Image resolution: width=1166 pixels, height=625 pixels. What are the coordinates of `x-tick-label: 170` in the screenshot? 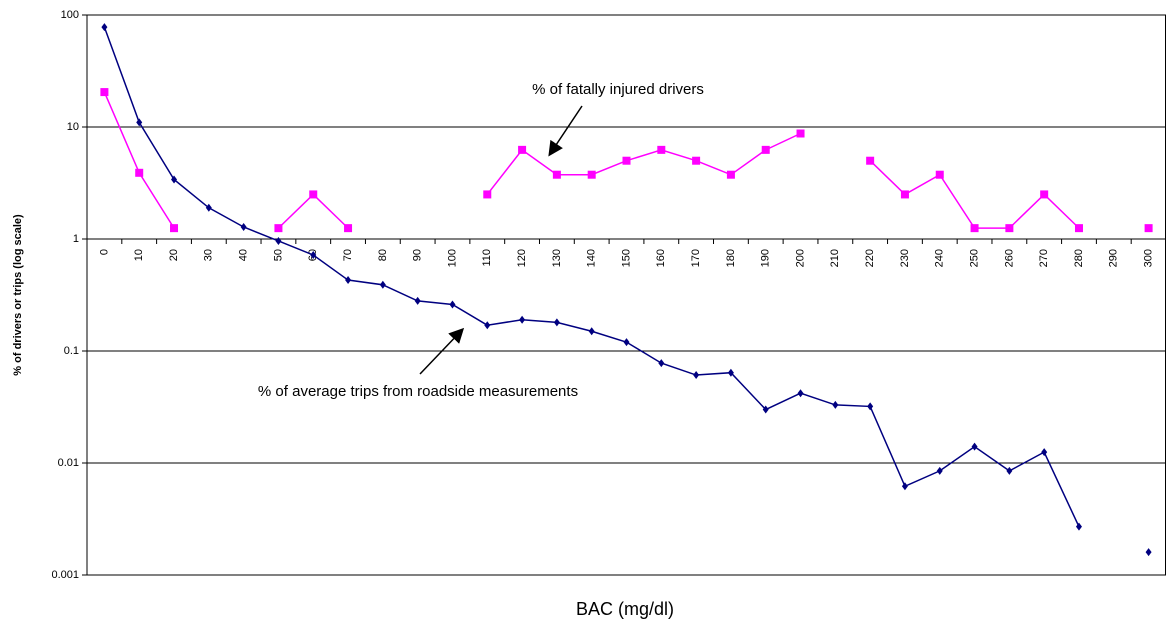 It's located at (696, 258).